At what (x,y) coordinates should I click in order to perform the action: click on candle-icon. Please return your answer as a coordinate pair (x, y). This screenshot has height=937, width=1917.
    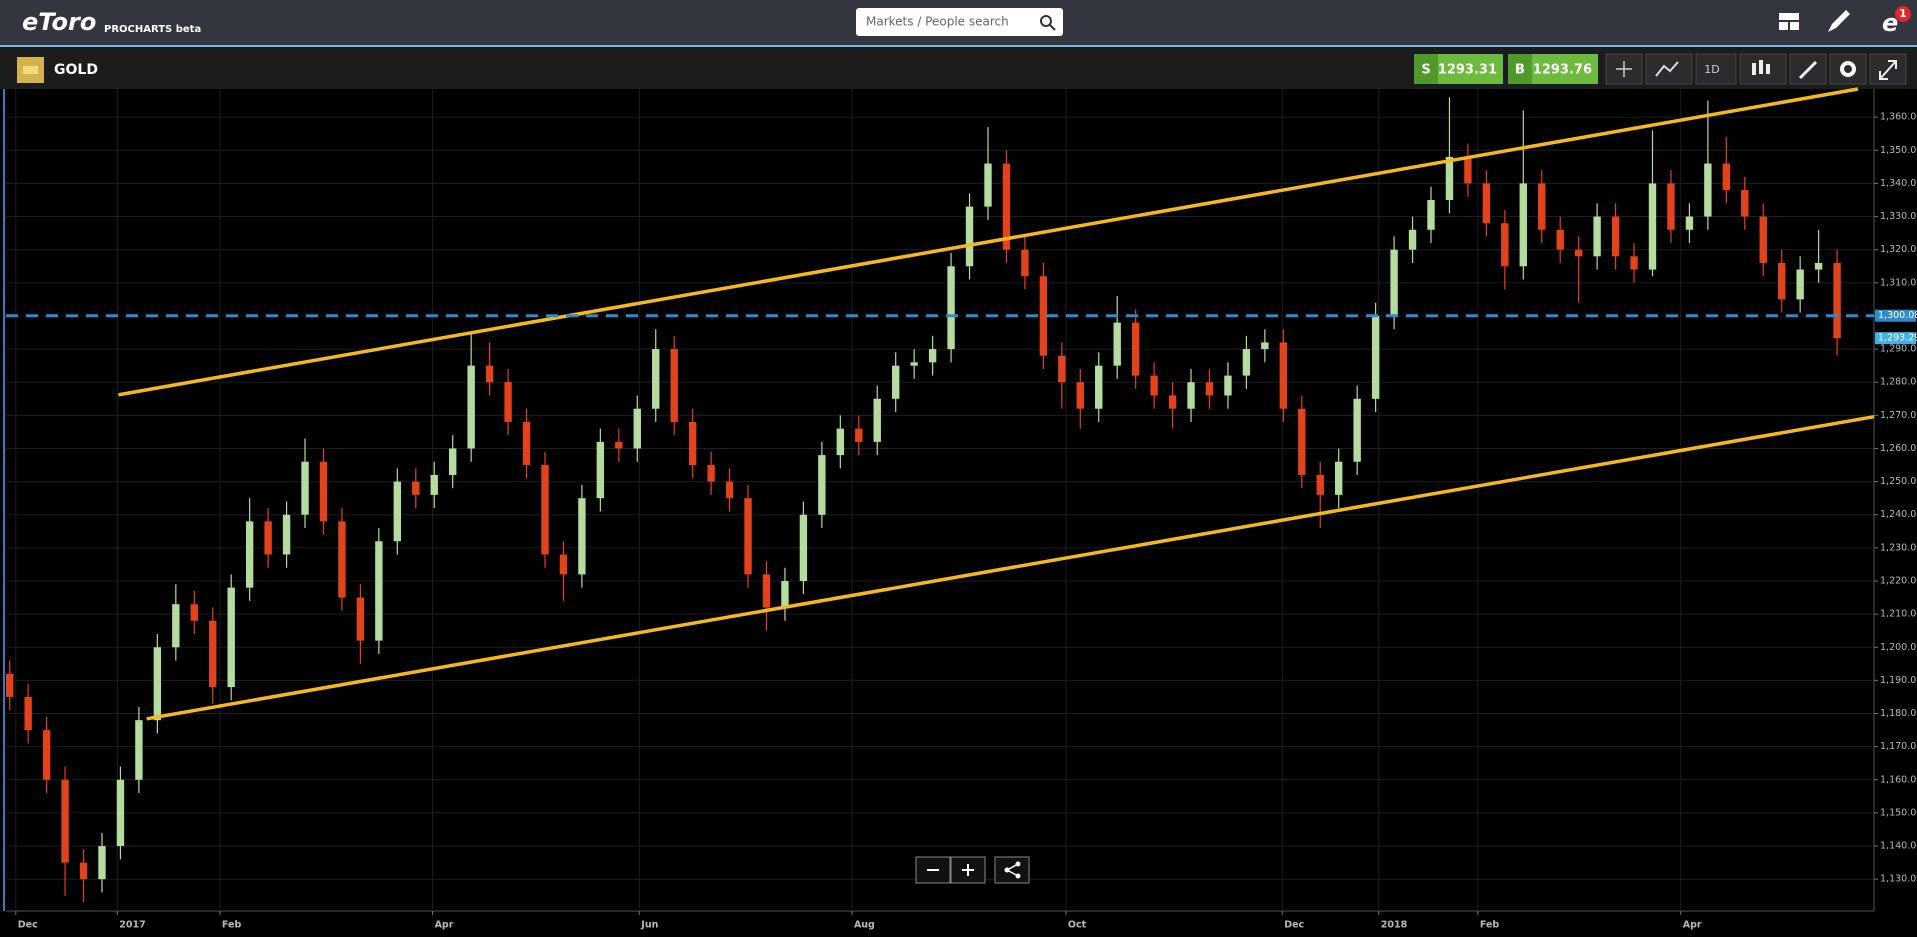
    Looking at the image, I should click on (1761, 67).